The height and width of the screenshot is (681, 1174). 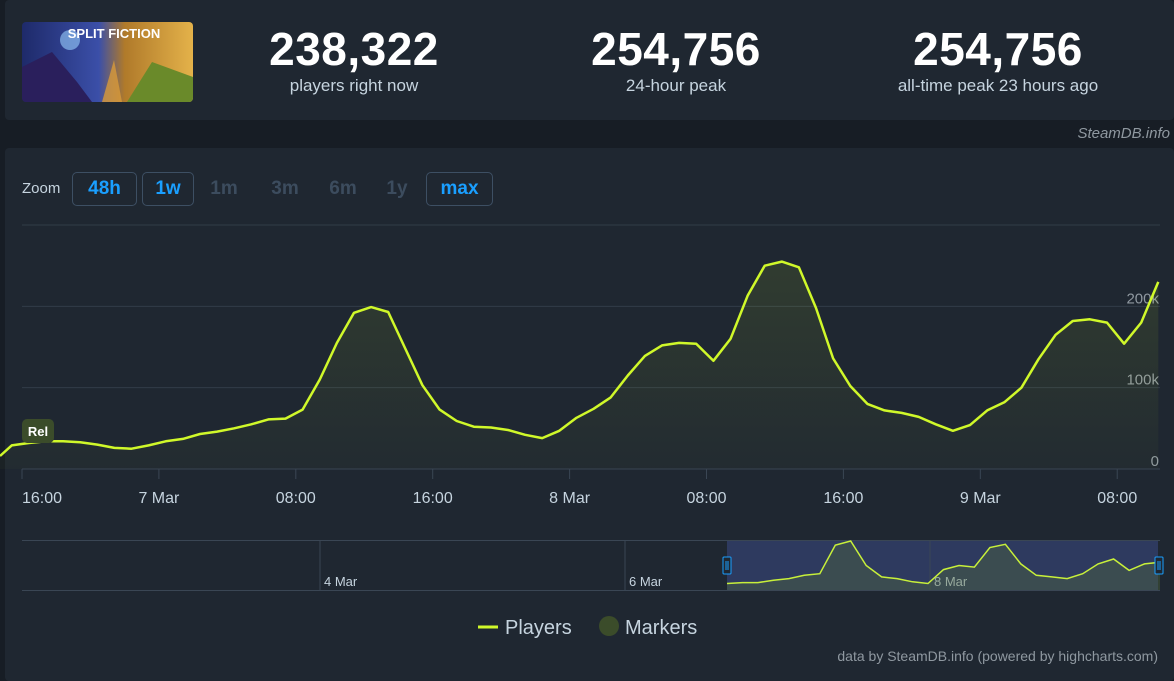 I want to click on release-markers: Rel, so click(x=38, y=431).